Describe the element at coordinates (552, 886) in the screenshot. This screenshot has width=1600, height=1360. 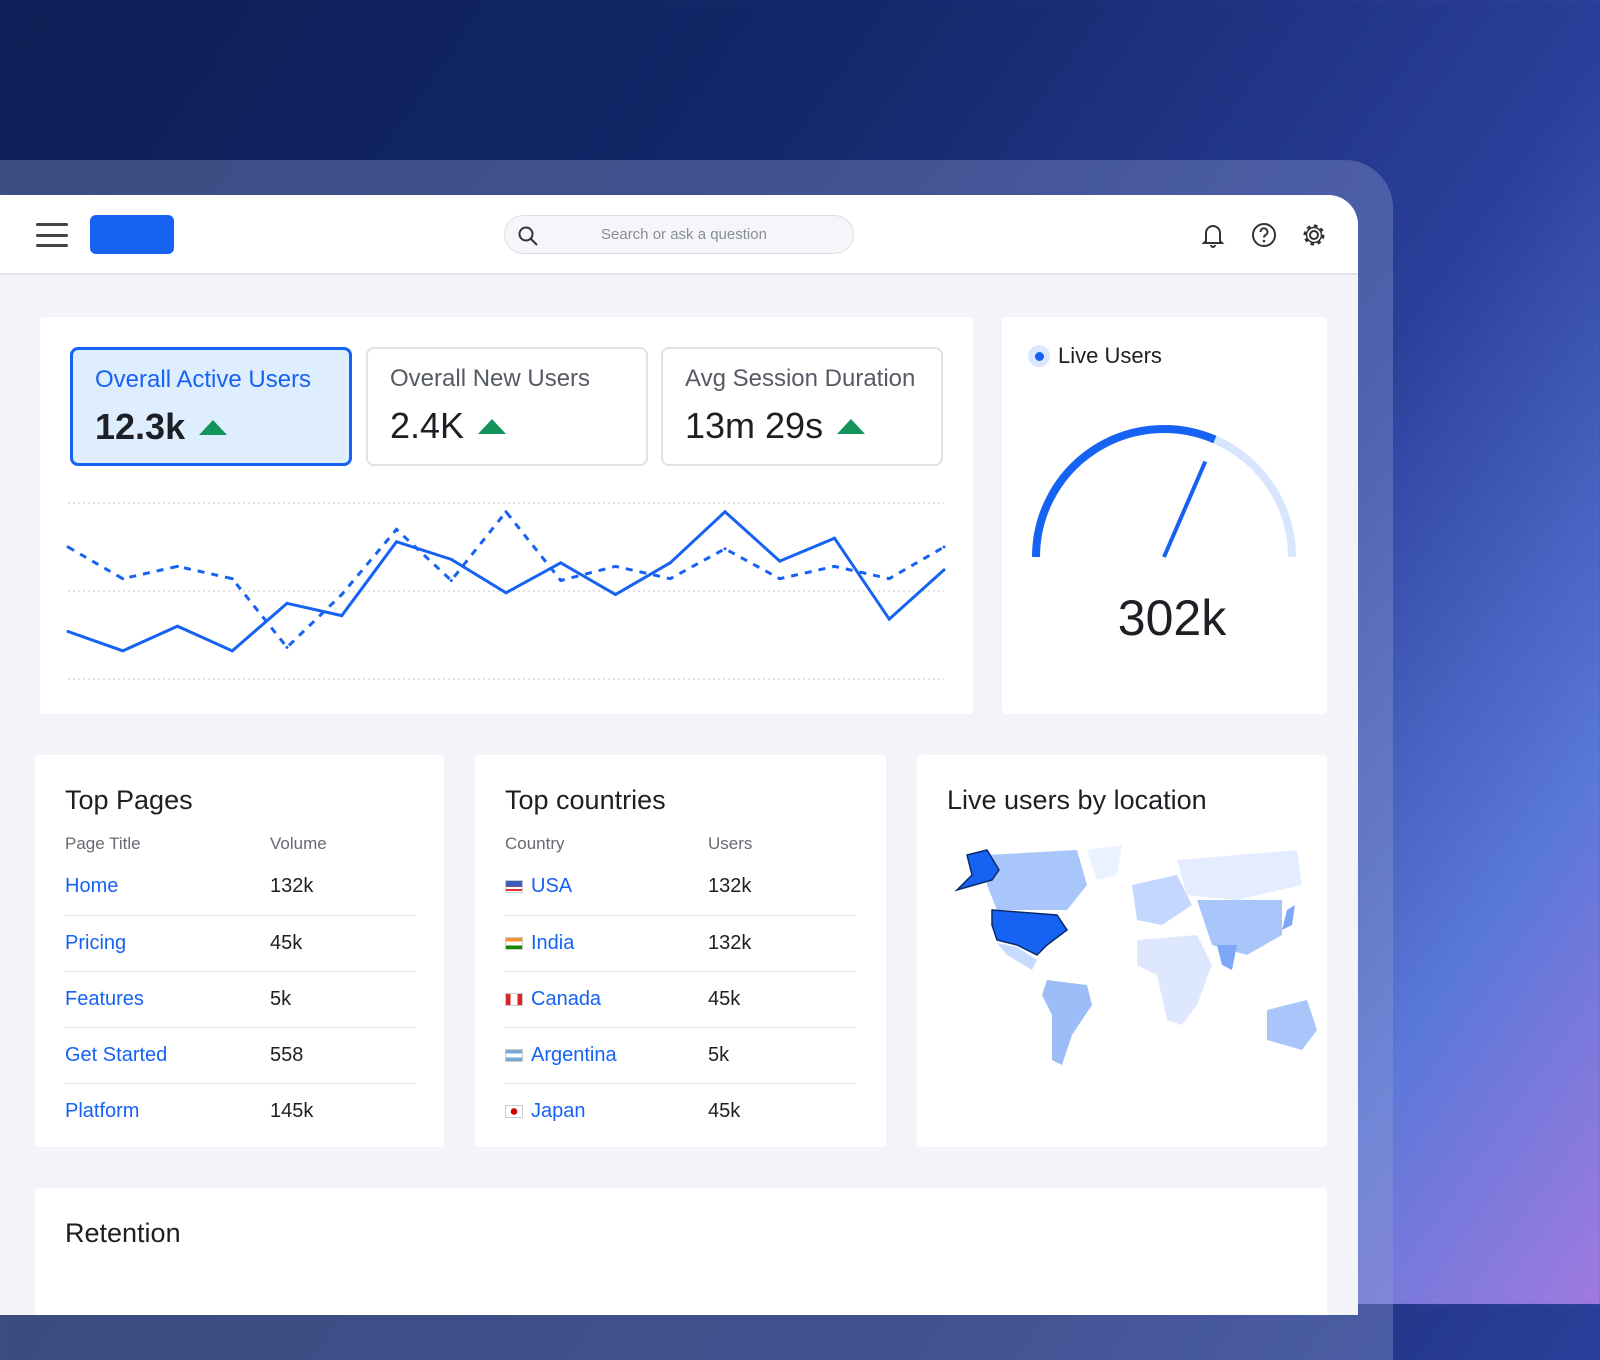
I see `country-link: USA` at that location.